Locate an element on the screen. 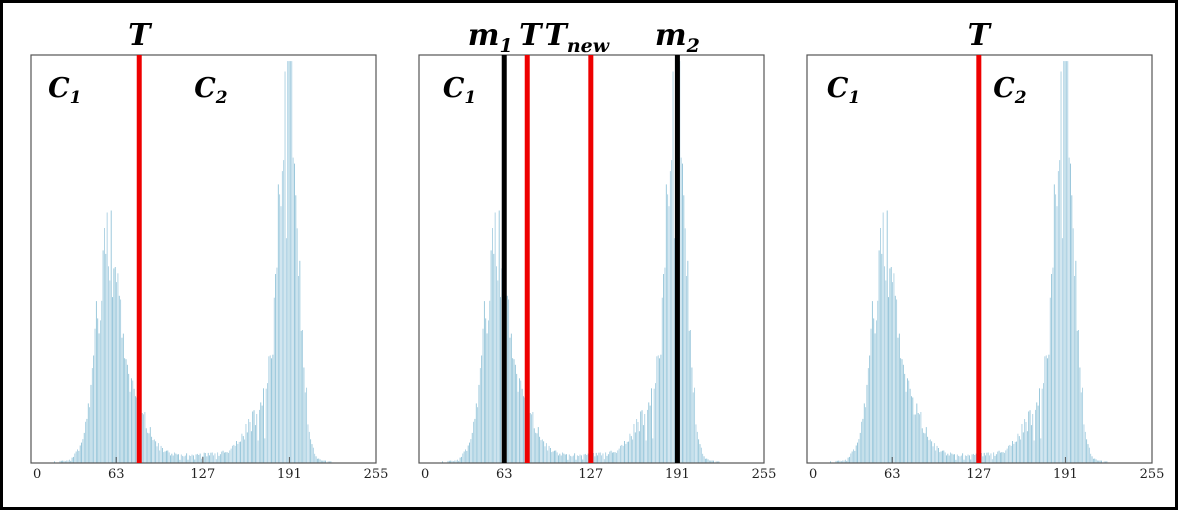 Image resolution: width=1178 pixels, height=510 pixels. threshold-label-Tnew: Tnew is located at coordinates (577, 37).